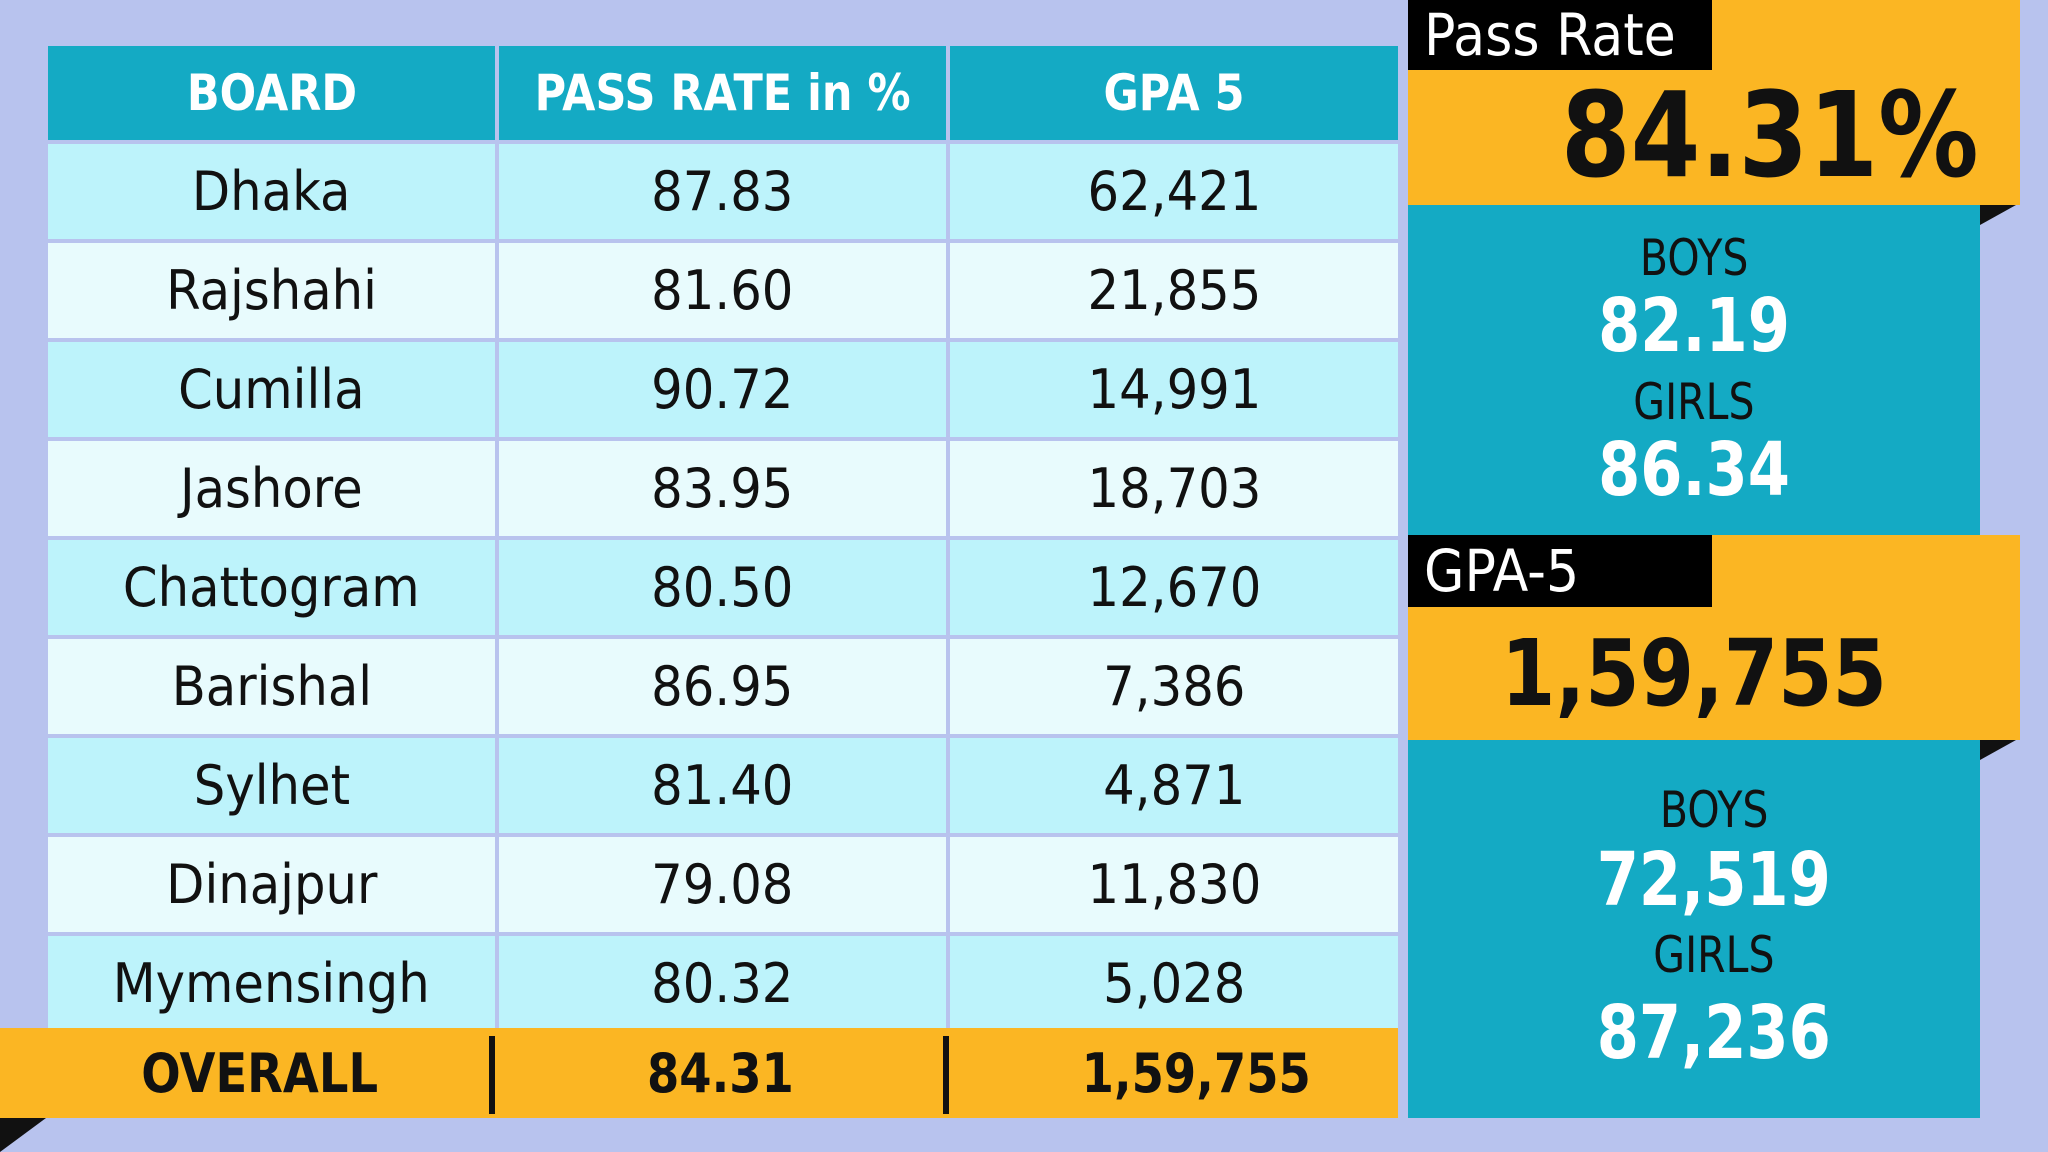 Image resolution: width=2048 pixels, height=1152 pixels. I want to click on gpa5-cell-text: 21,855, so click(1174, 290).